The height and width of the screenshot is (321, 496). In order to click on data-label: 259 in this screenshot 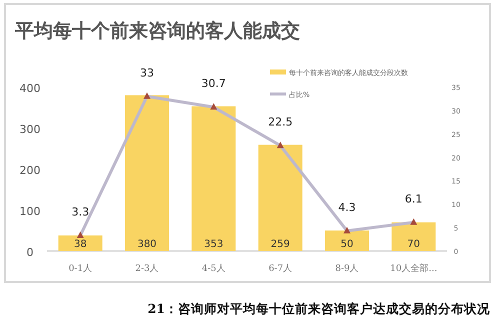, I will do `click(280, 244)`.